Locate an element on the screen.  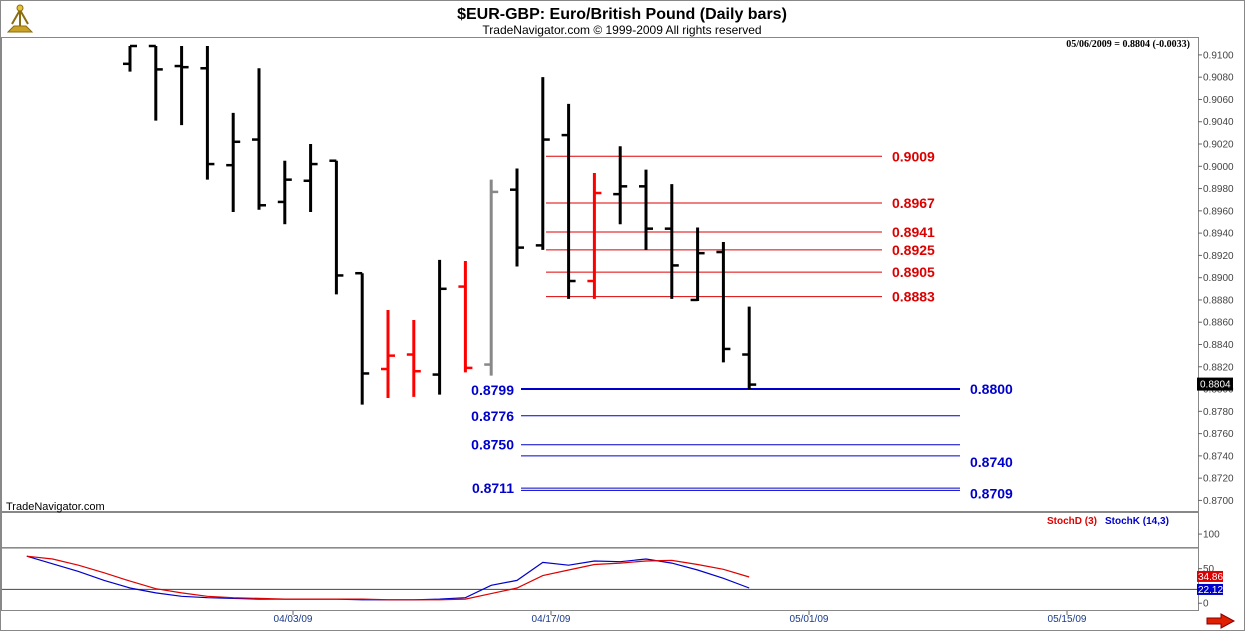
stochastic-lines is located at coordinates (388, 578).